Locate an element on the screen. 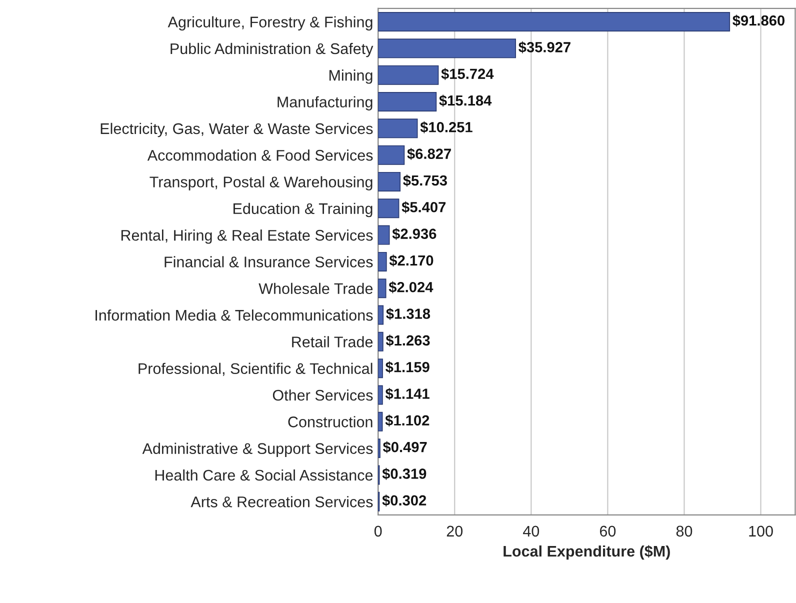 The width and height of the screenshot is (796, 603). data-label: $2.170 is located at coordinates (411, 260).